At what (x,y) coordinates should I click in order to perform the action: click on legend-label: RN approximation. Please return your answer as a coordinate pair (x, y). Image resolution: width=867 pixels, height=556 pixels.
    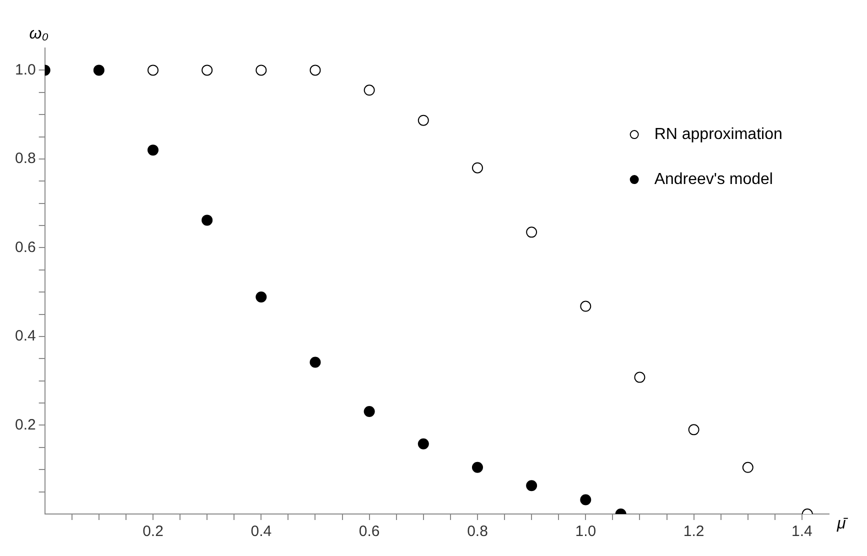
    Looking at the image, I should click on (718, 134).